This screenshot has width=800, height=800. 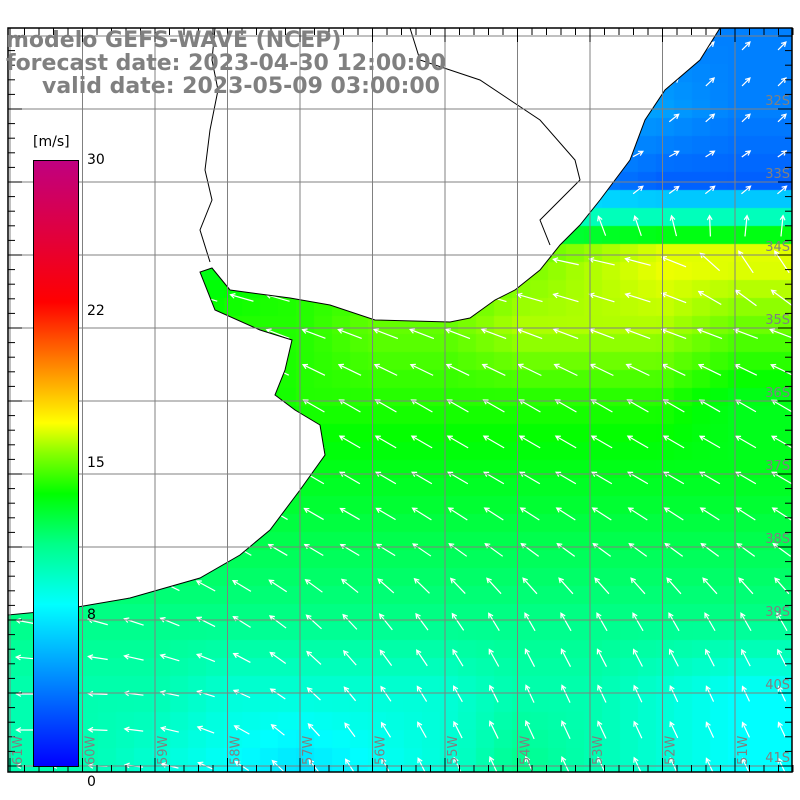 I want to click on lat-label: 39S, so click(x=777, y=612).